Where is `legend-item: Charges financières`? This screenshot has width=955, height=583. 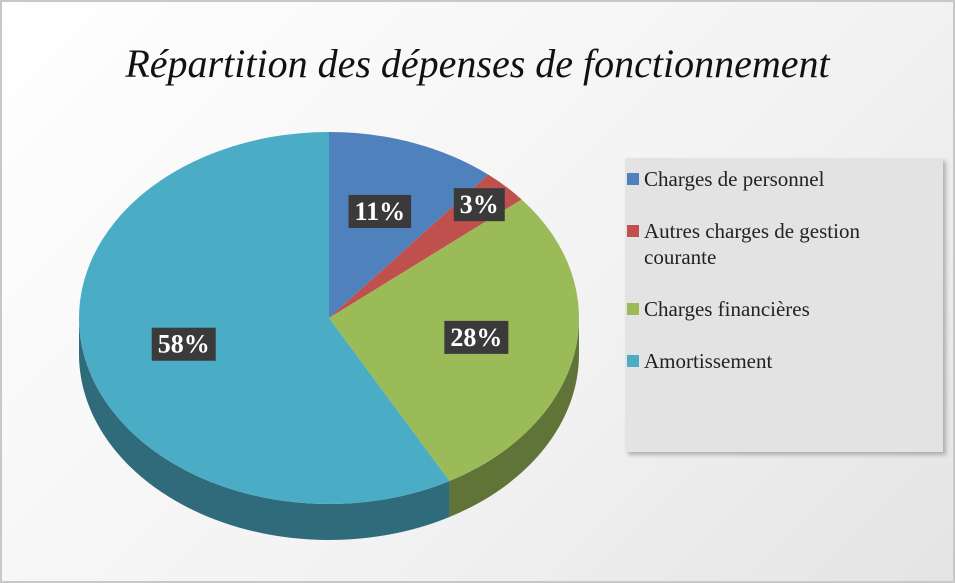 legend-item: Charges financières is located at coordinates (781, 309).